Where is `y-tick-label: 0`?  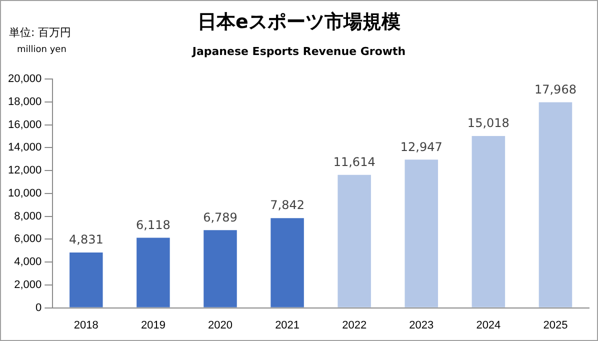
y-tick-label: 0 is located at coordinates (39, 308).